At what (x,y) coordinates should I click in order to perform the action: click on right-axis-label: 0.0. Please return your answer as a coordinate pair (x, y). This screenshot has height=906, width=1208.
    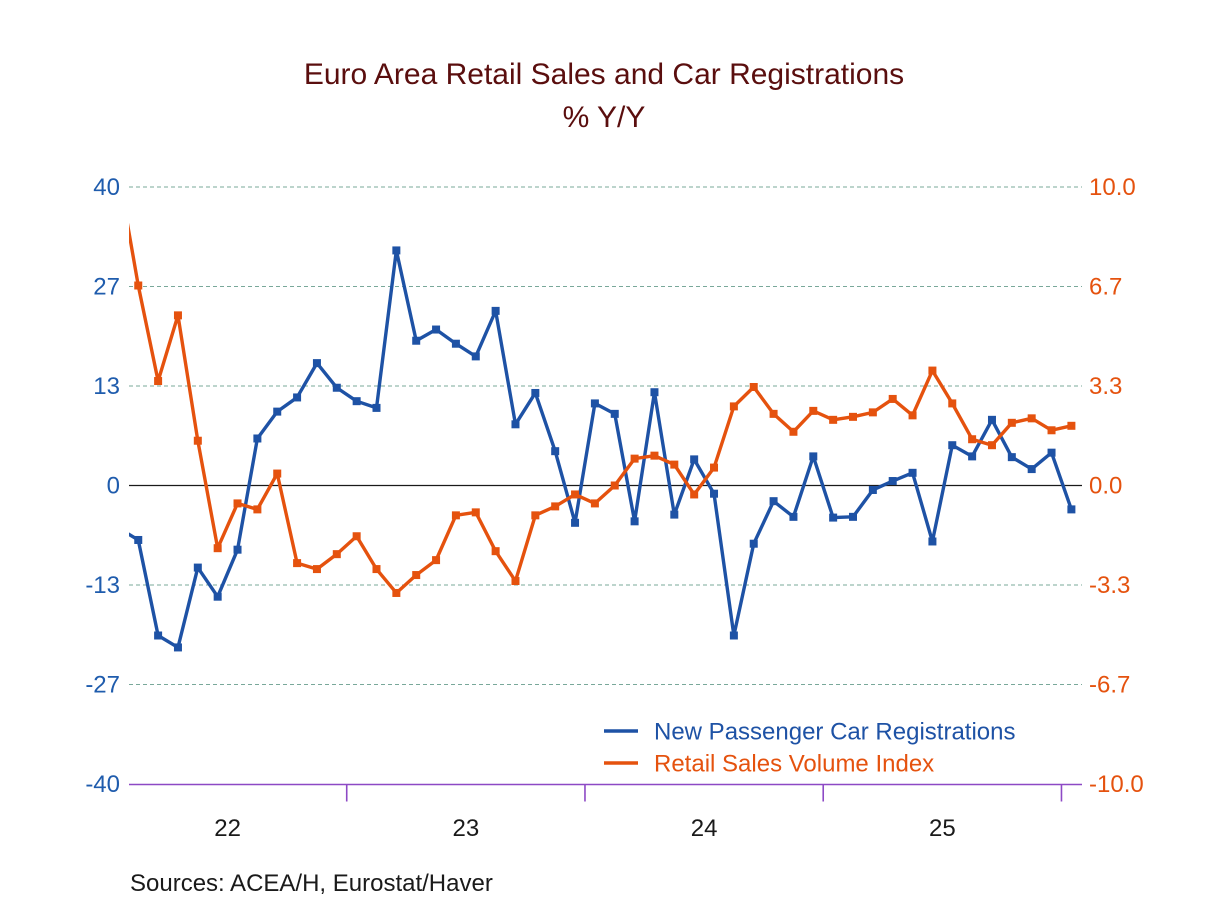
    Looking at the image, I should click on (1105, 486).